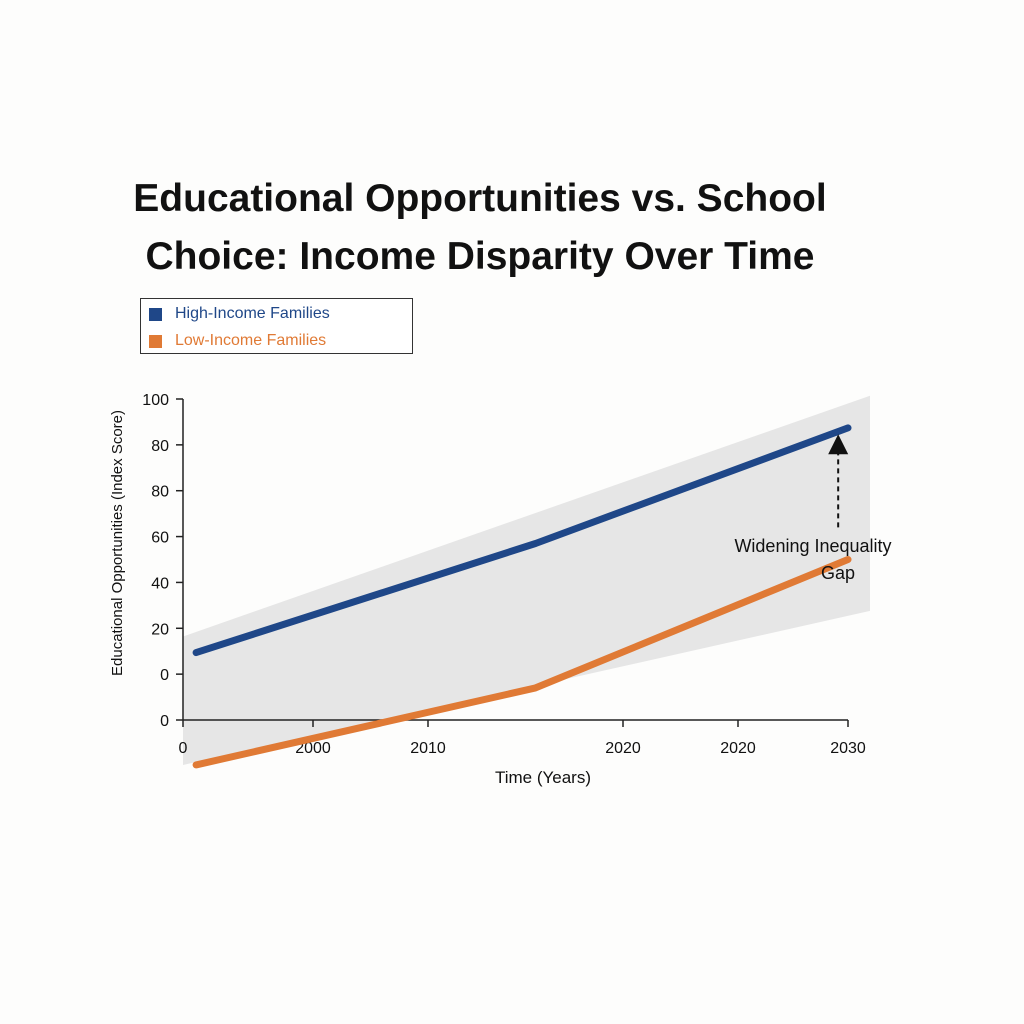 The image size is (1024, 1024). I want to click on legend-item-low-income: Low-Income Families, so click(237, 341).